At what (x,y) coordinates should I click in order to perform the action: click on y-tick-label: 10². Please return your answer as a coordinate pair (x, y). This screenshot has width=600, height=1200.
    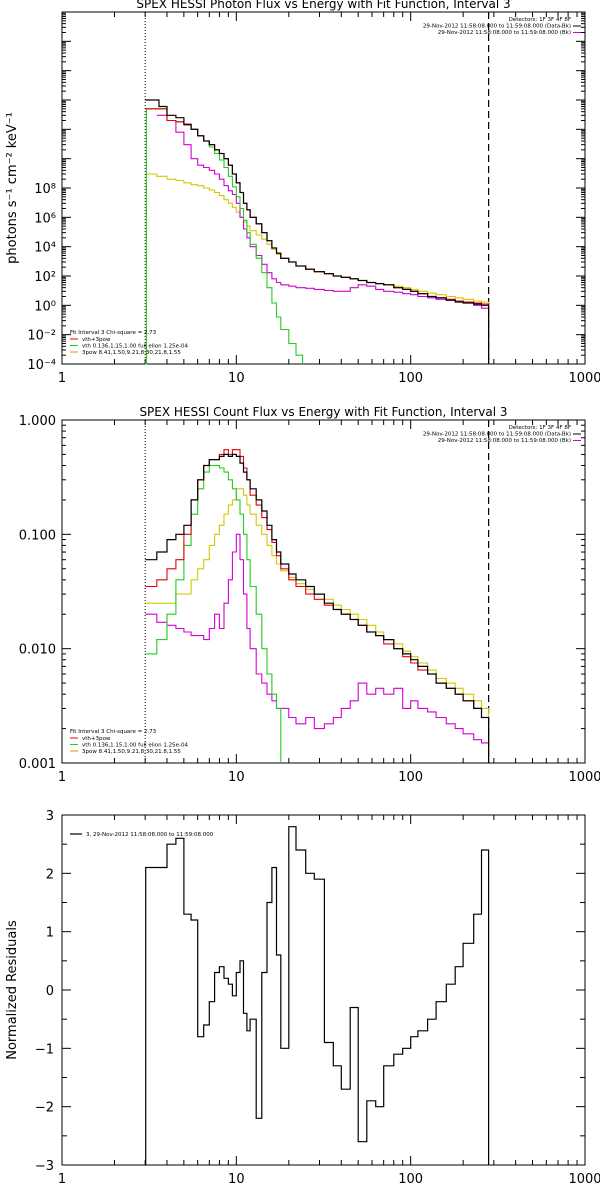
    Looking at the image, I should click on (45, 277).